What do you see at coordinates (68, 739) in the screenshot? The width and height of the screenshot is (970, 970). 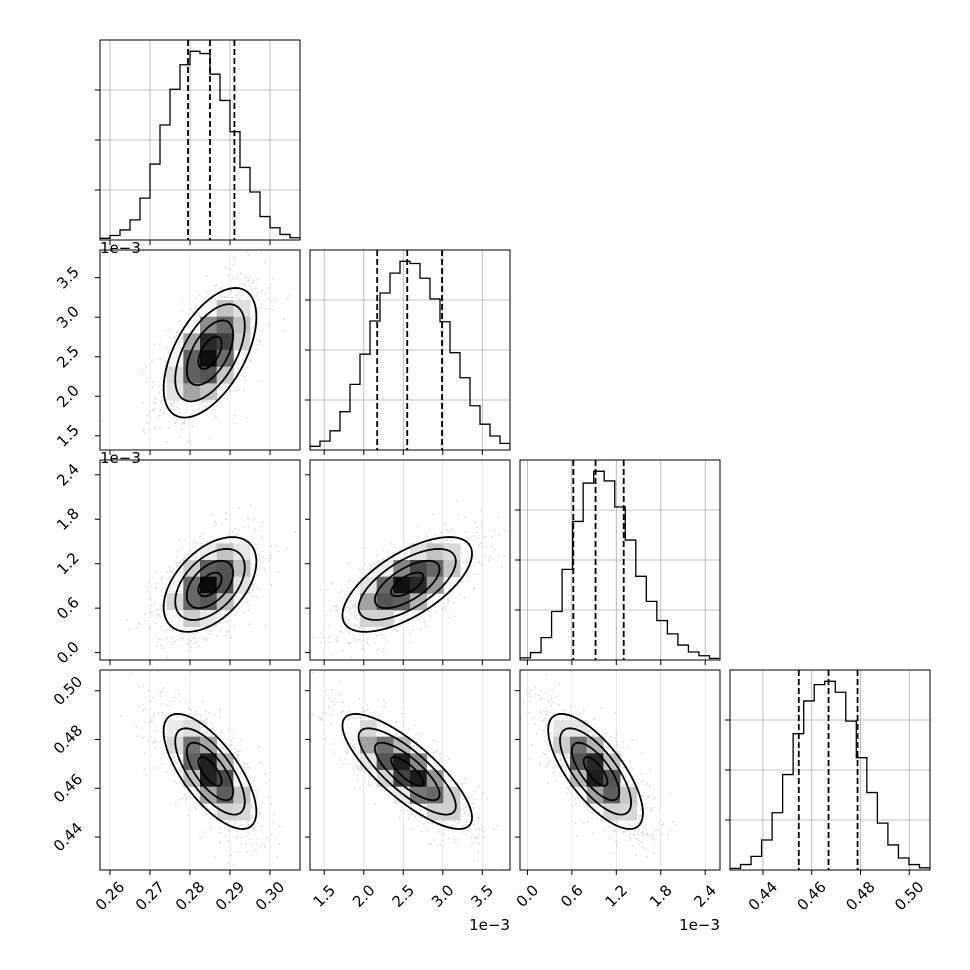 I see `y-tick-label: 0.48` at bounding box center [68, 739].